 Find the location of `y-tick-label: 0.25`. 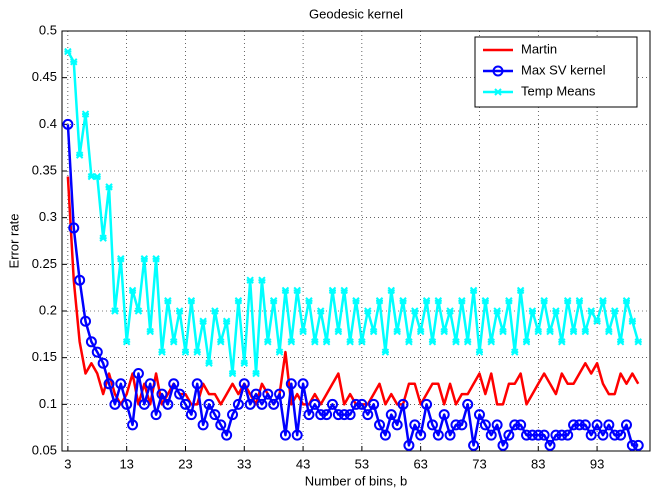

y-tick-label: 0.25 is located at coordinates (44, 263).